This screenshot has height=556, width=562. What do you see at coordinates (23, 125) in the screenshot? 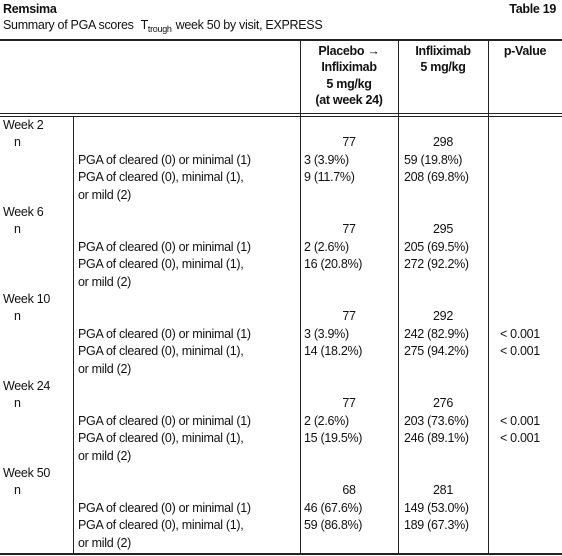
I see `visit-label: Week 2` at bounding box center [23, 125].